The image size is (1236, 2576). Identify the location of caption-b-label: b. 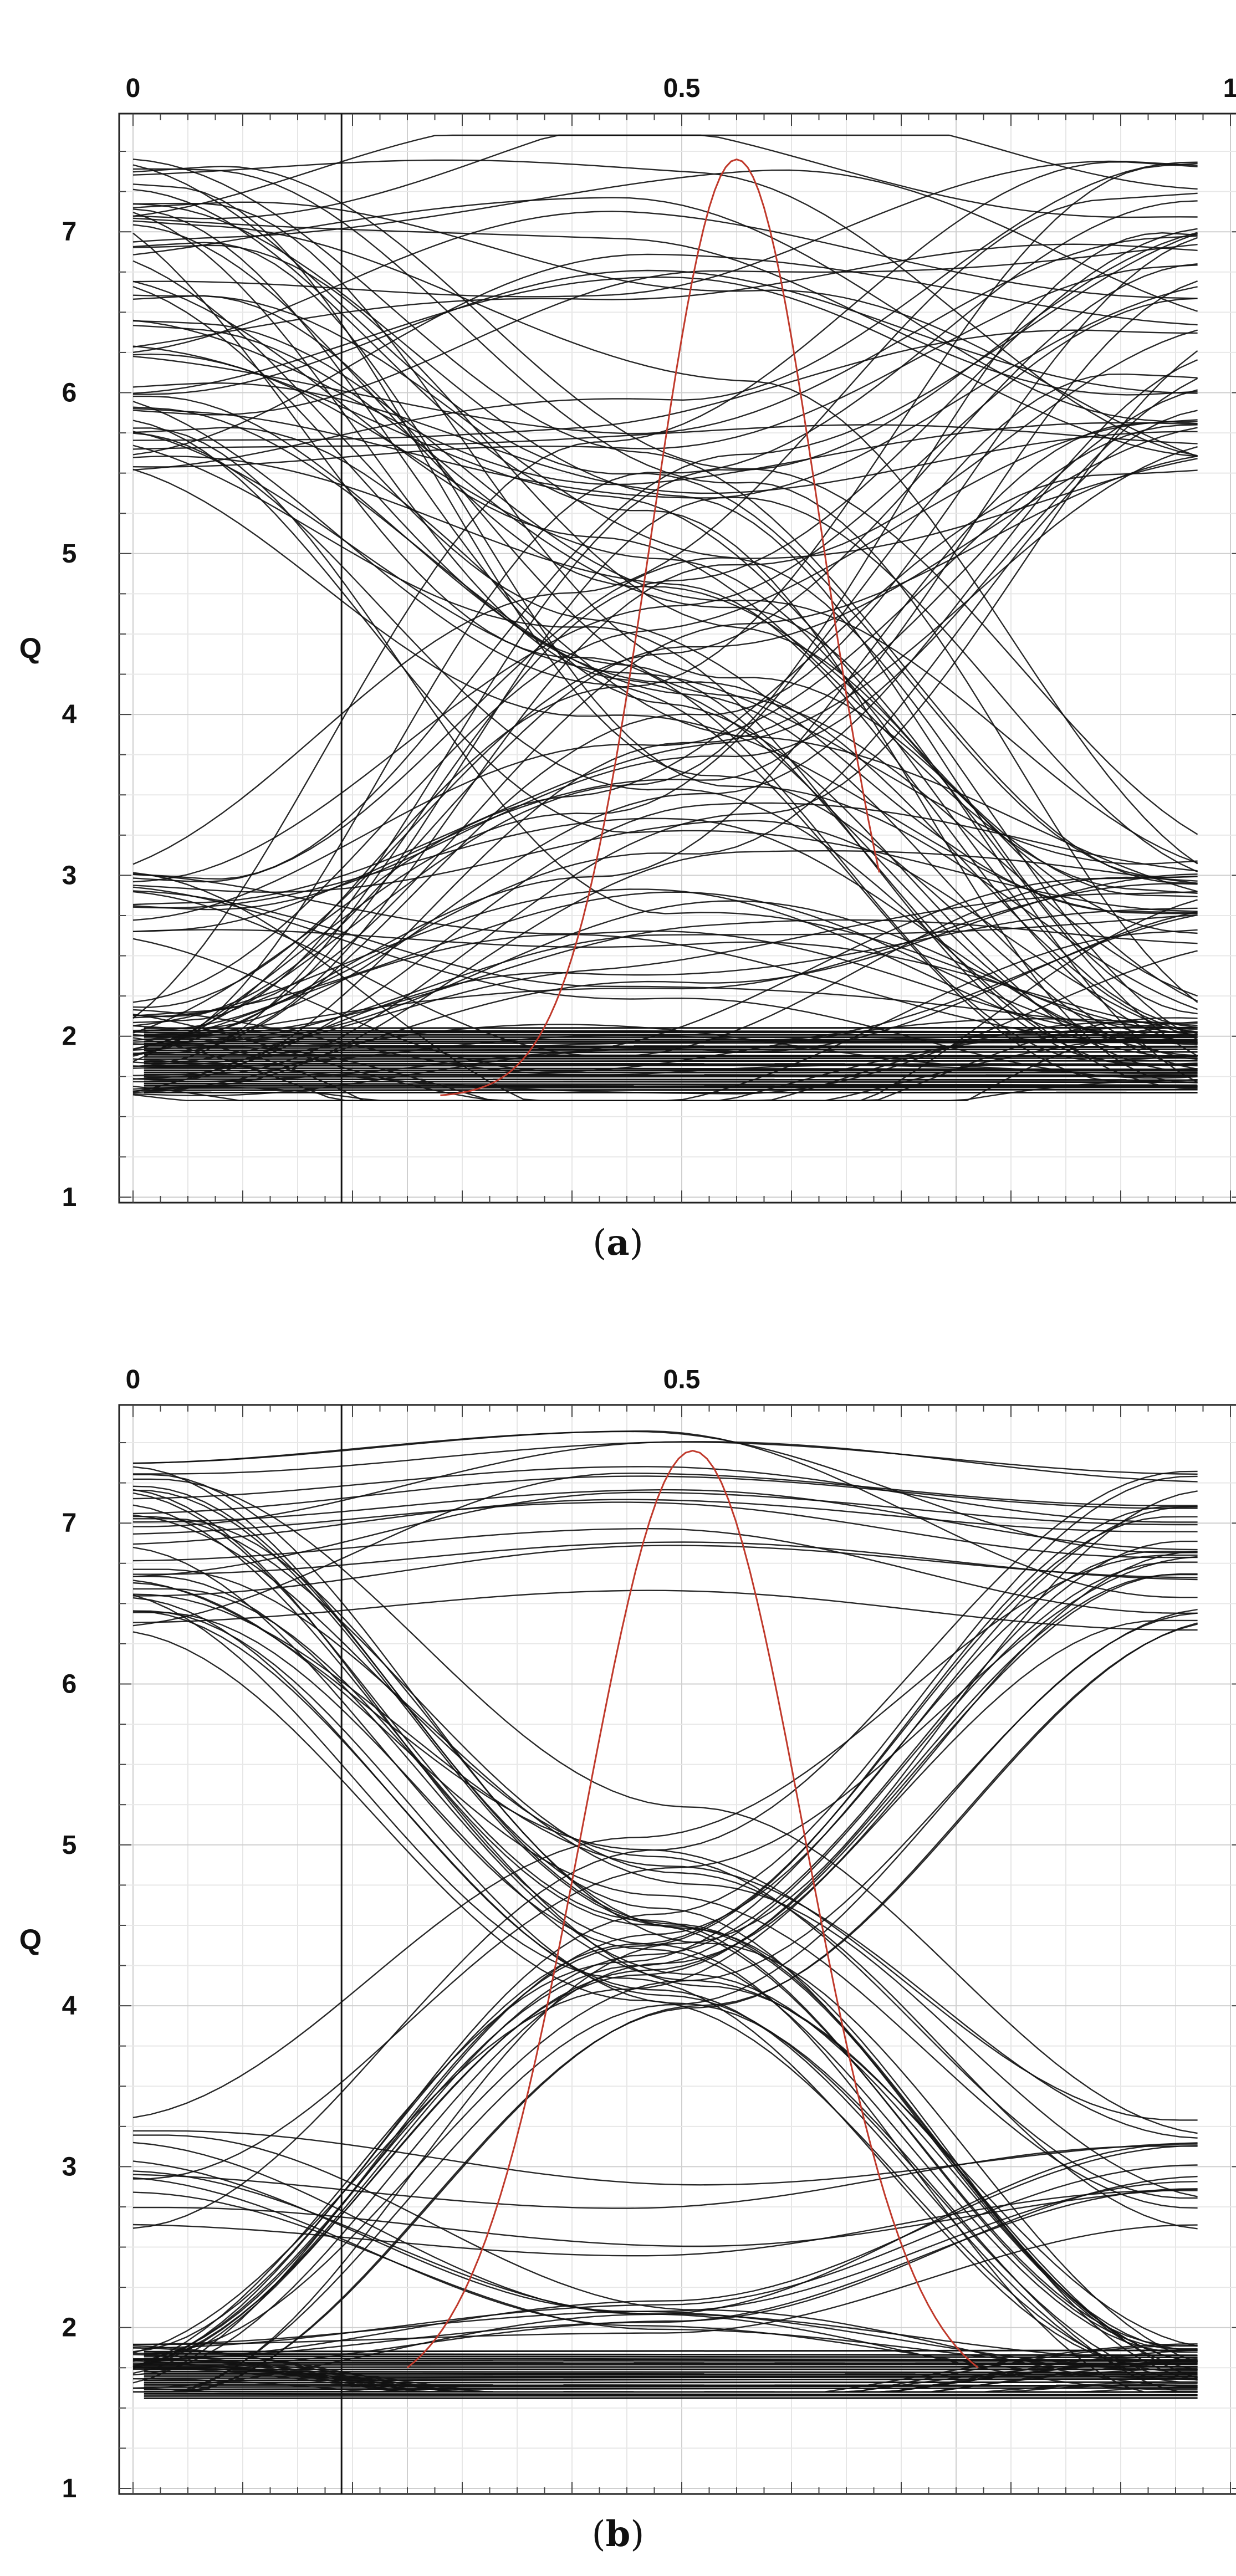
(618, 2534).